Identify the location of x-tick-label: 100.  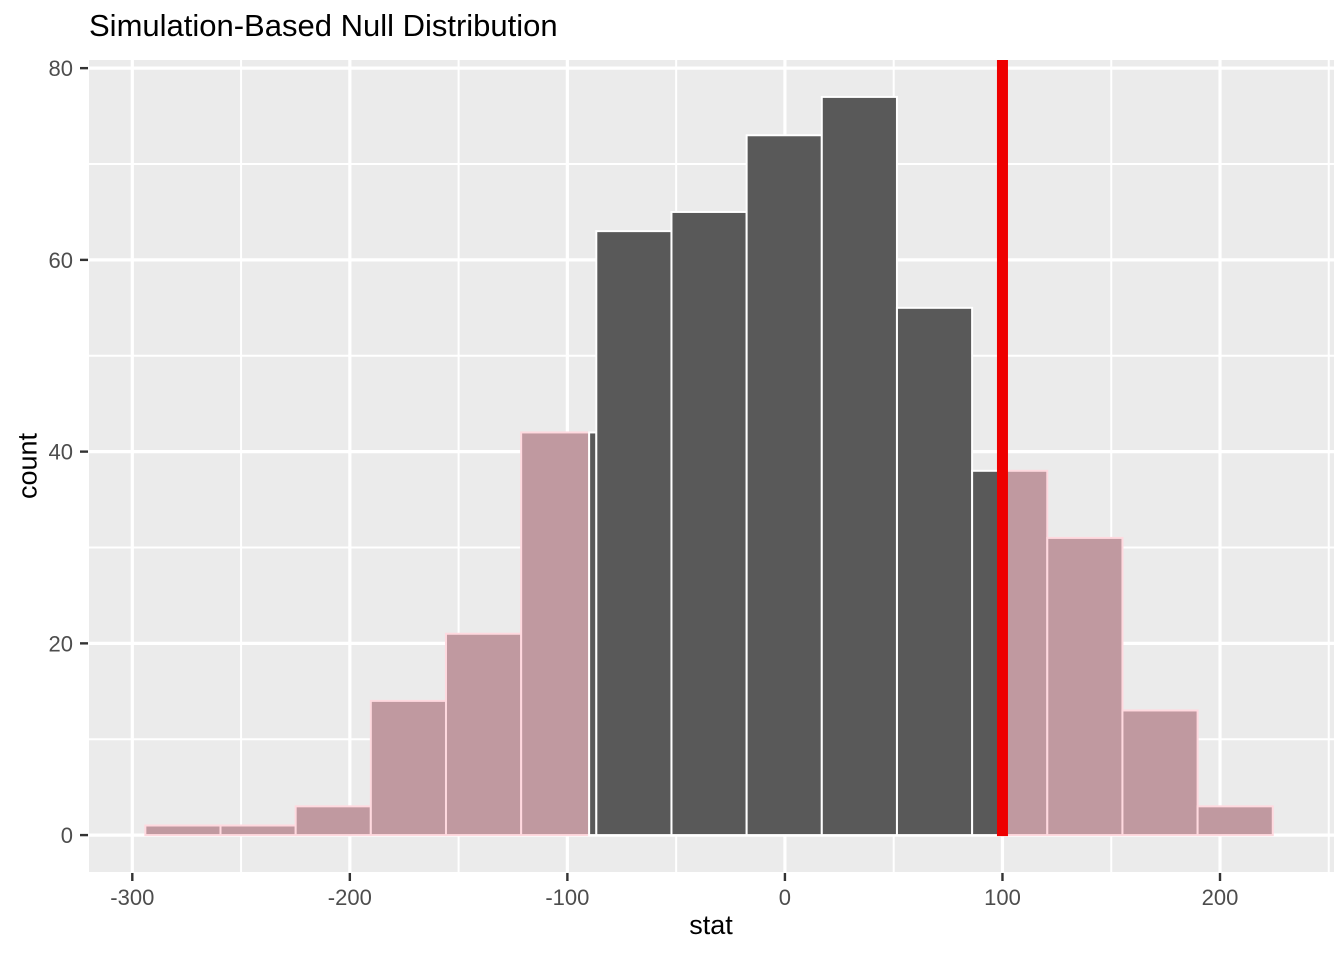
(1002, 897).